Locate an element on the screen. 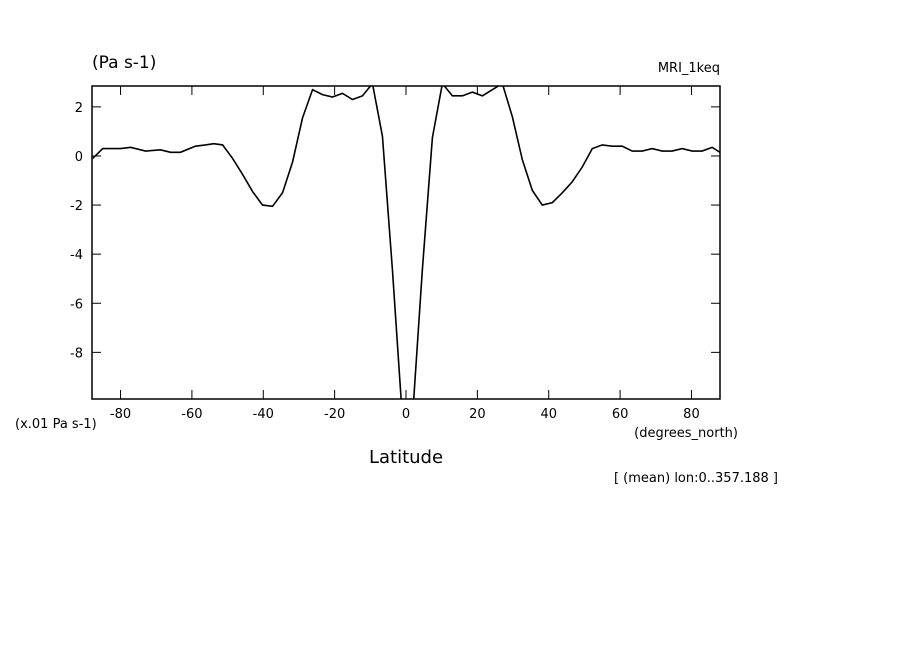 The height and width of the screenshot is (658, 904). y-tick-label: -6 is located at coordinates (76, 304).